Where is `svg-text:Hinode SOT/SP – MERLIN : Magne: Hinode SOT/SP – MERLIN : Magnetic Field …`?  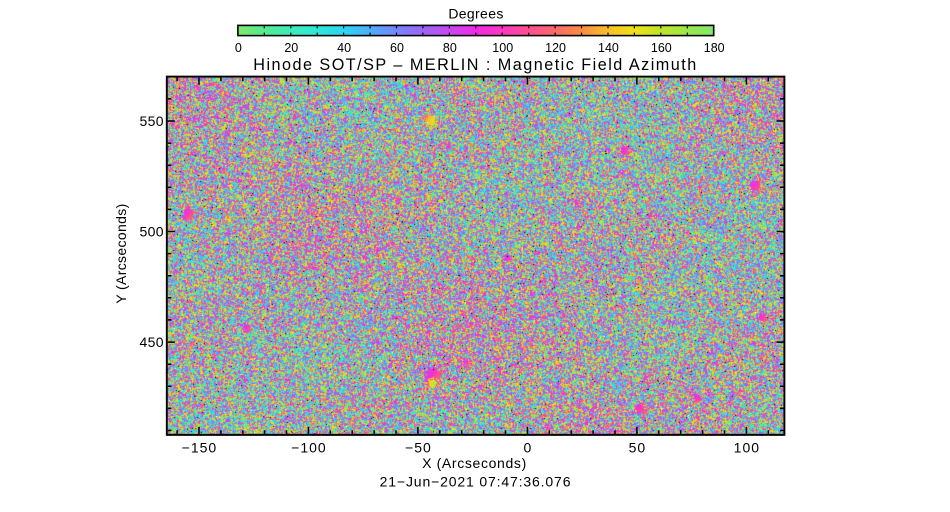
svg-text:Hinode SOT/SP – MERLIN : Magne: Hinode SOT/SP – MERLIN : Magnetic Field … is located at coordinates (475, 65).